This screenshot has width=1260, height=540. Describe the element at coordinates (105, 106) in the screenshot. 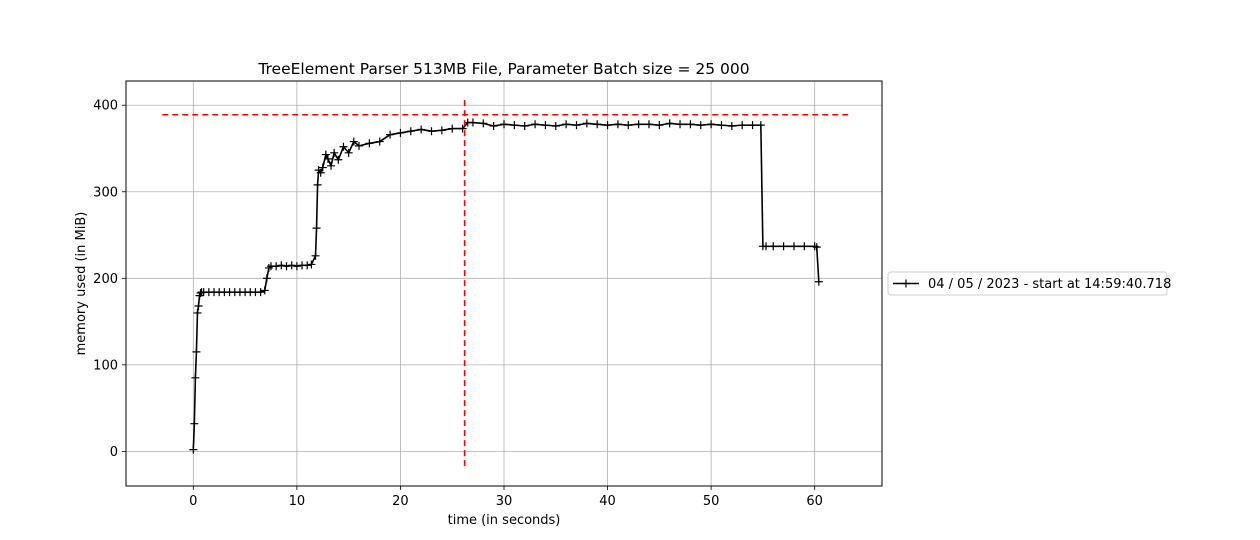

I see `y-tick-label: 400` at that location.